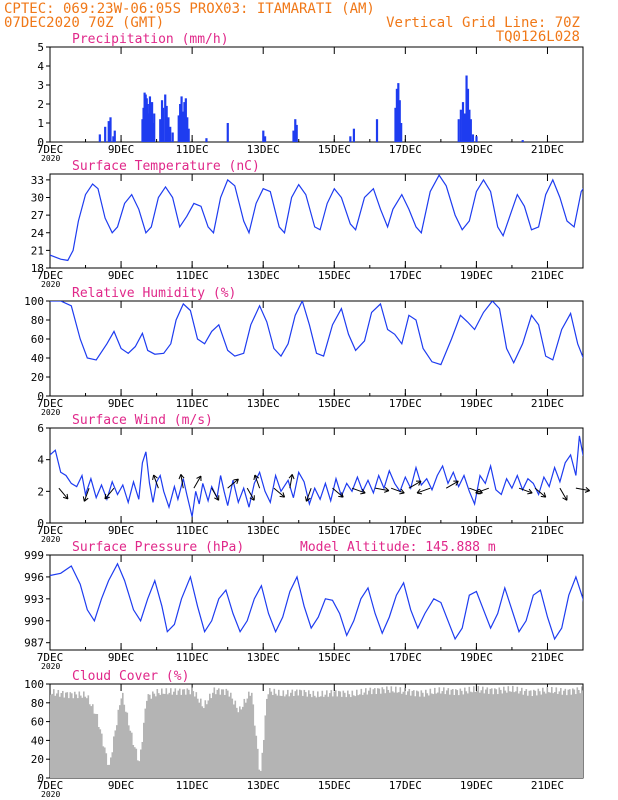 The width and height of the screenshot is (618, 800). I want to click on y-tick-label: 27, so click(37, 215).